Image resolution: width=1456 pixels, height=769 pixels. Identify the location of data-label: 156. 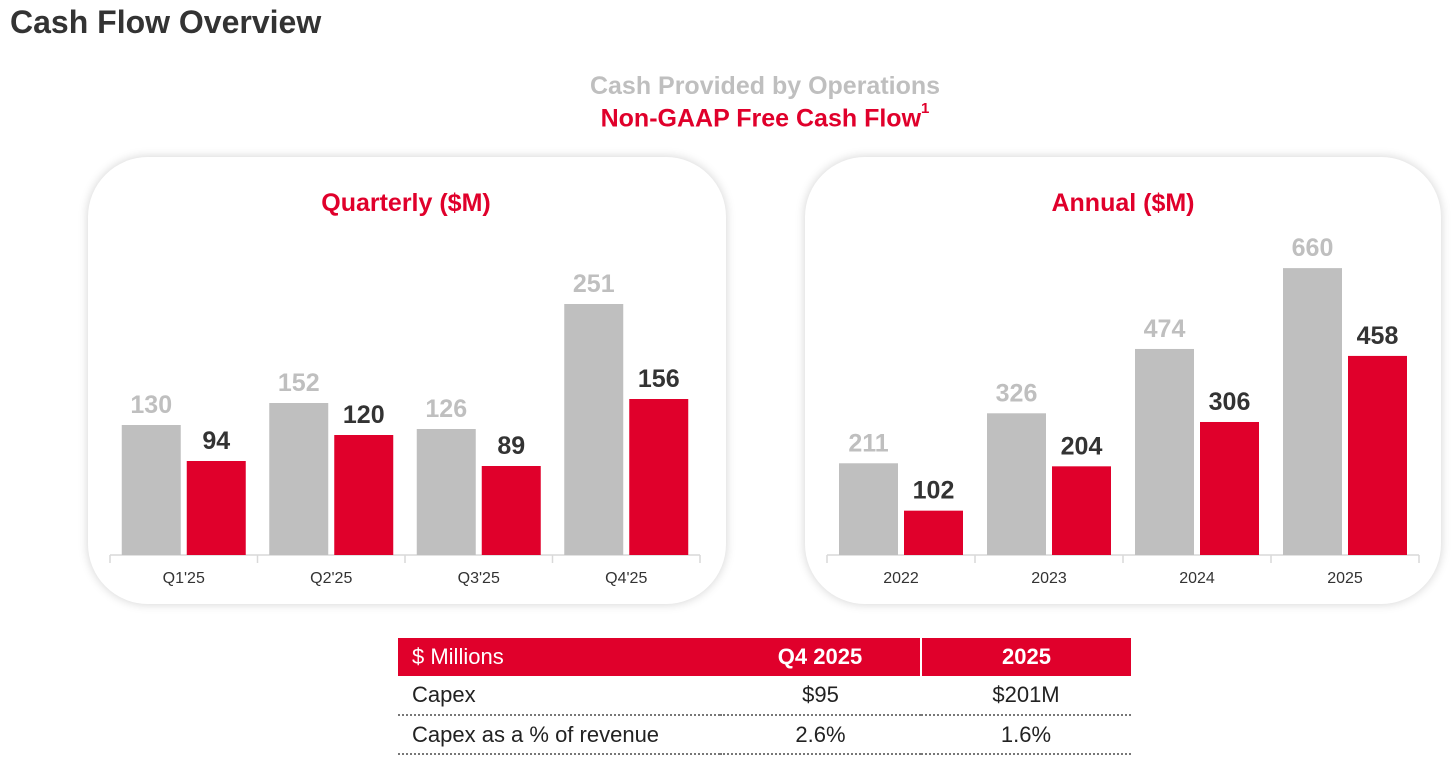
(659, 379).